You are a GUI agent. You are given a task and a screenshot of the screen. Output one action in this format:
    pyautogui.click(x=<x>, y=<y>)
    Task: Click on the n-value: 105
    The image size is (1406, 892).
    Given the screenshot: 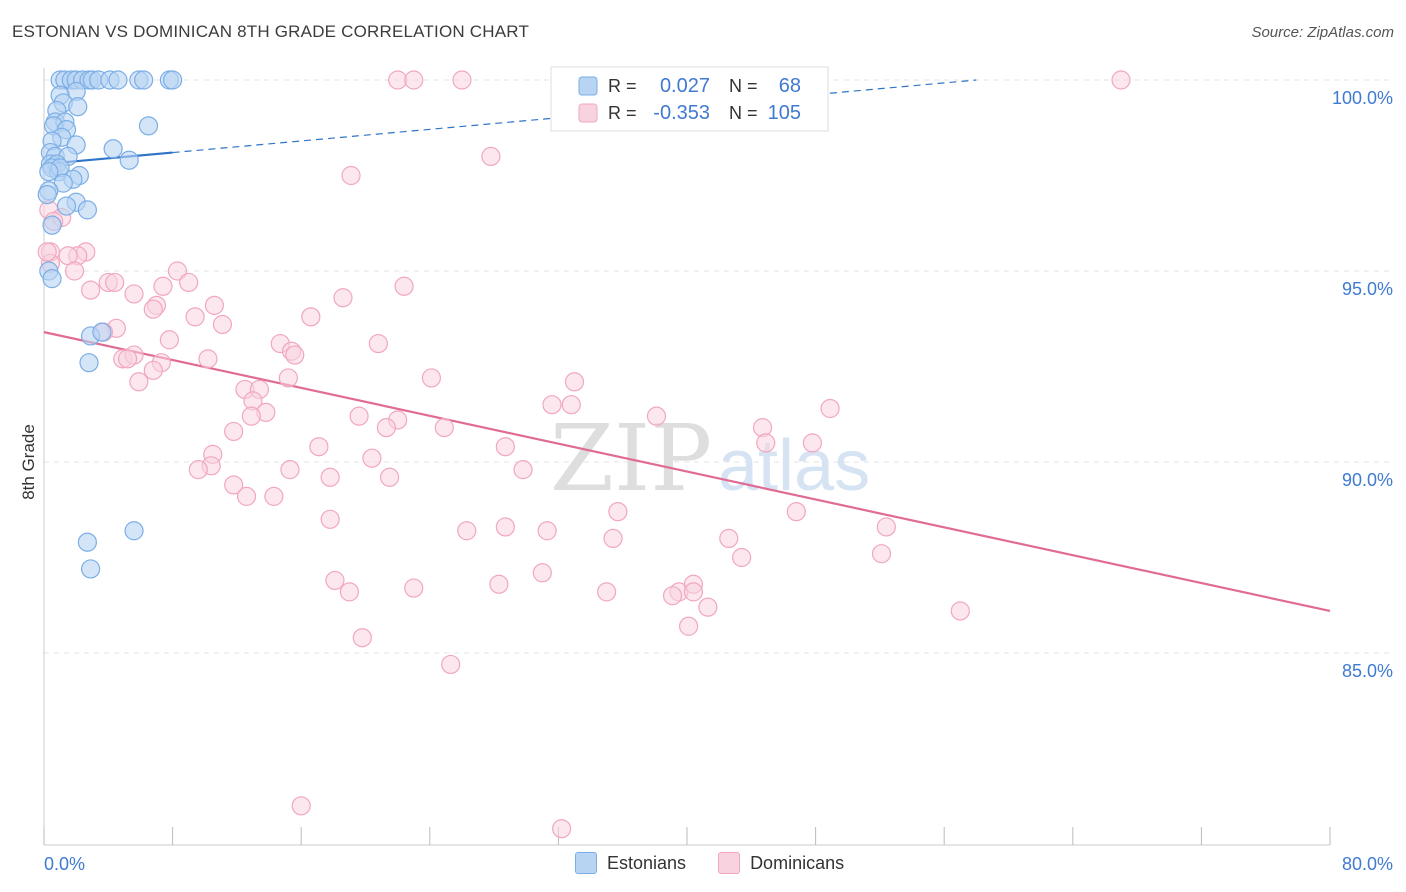 What is the action you would take?
    pyautogui.click(x=784, y=113)
    